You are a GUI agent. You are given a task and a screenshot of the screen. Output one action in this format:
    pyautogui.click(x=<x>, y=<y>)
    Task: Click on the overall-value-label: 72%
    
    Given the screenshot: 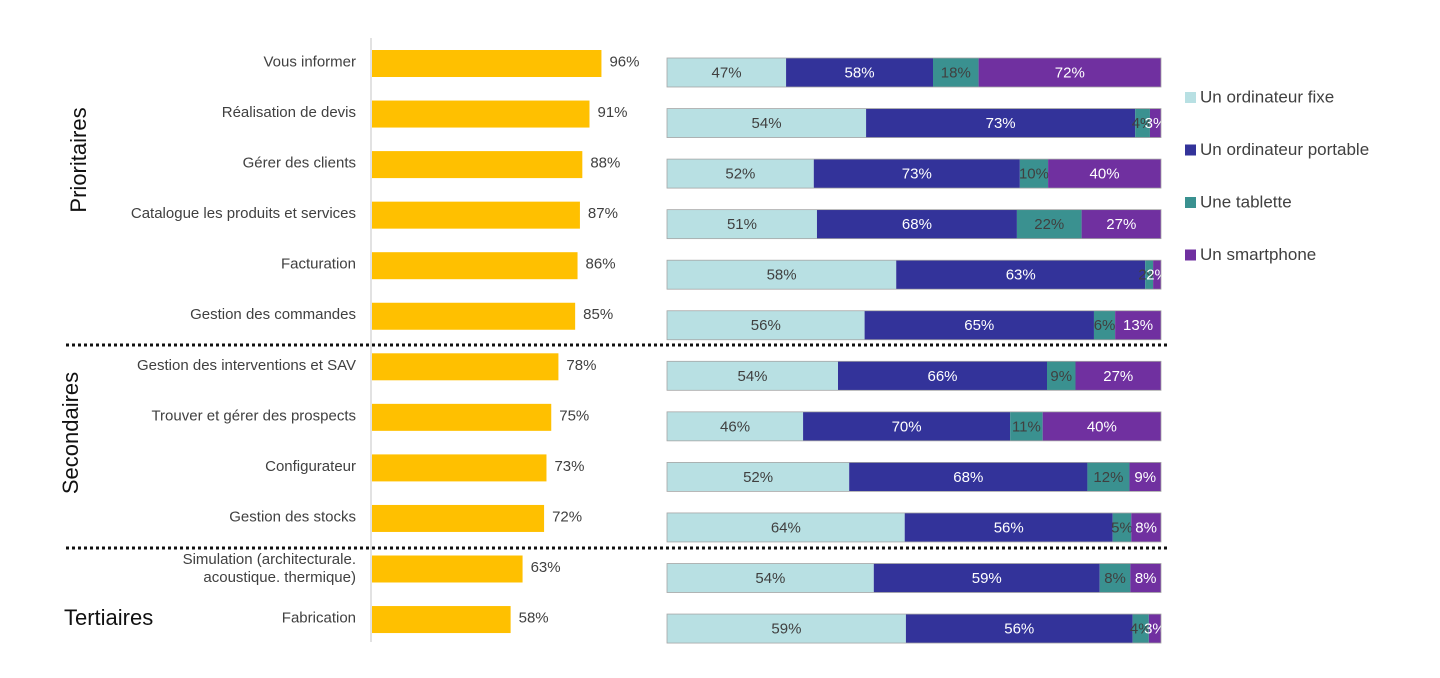 What is the action you would take?
    pyautogui.click(x=567, y=516)
    